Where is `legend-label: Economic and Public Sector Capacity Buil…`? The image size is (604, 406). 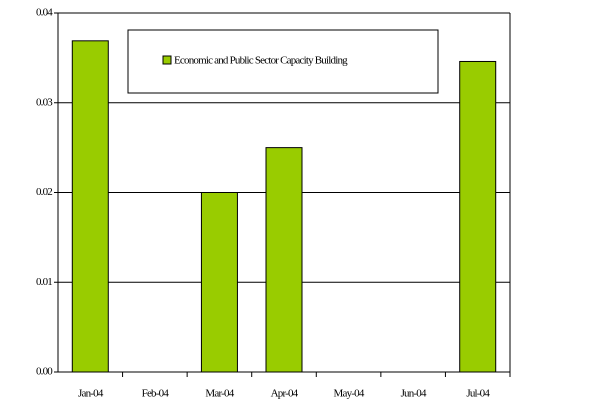
legend-label: Economic and Public Sector Capacity Buil… is located at coordinates (261, 61).